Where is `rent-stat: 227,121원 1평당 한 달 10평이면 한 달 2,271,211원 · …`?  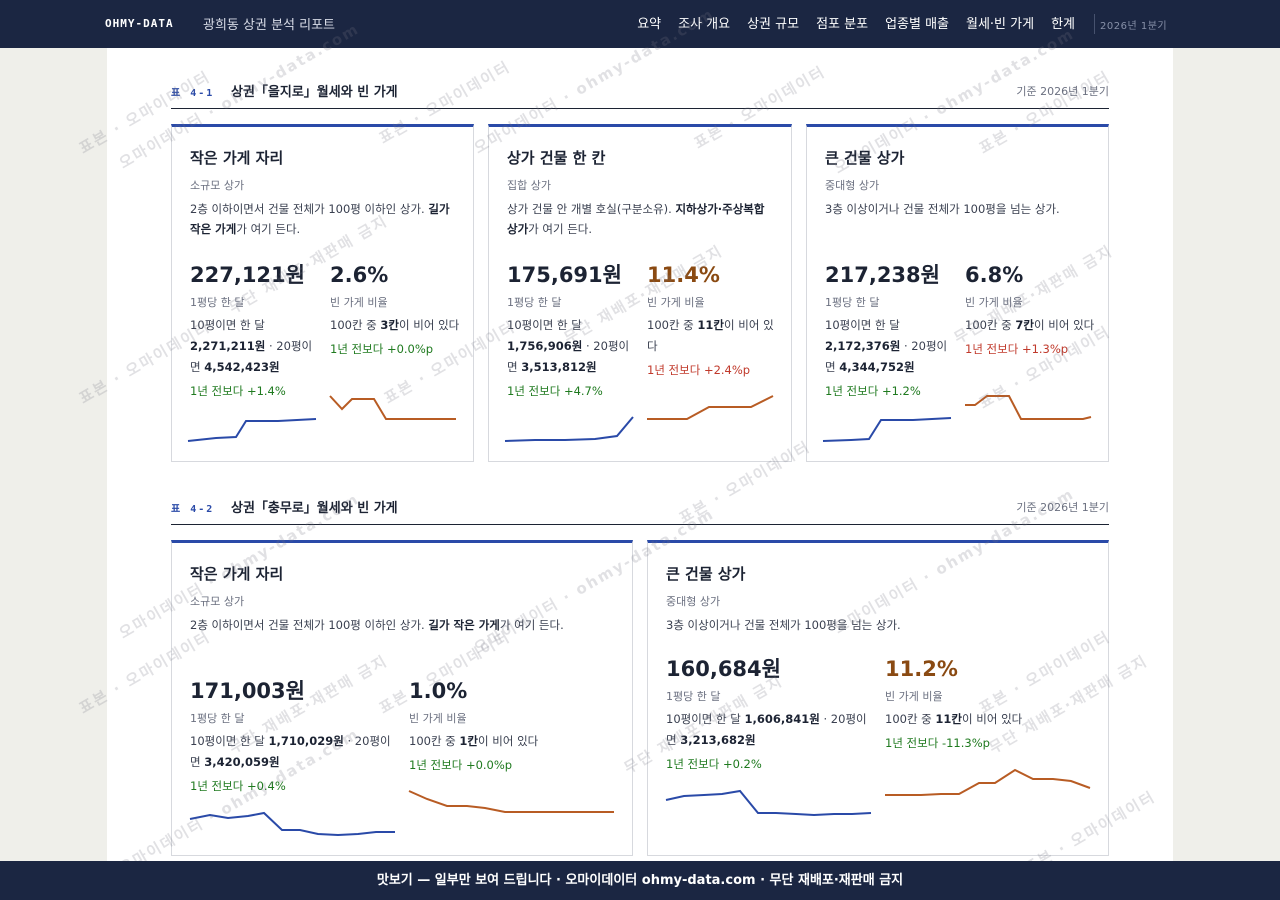
rent-stat: 227,121원 1평당 한 달 10평이면 한 달 2,271,211원 · … is located at coordinates (256, 330).